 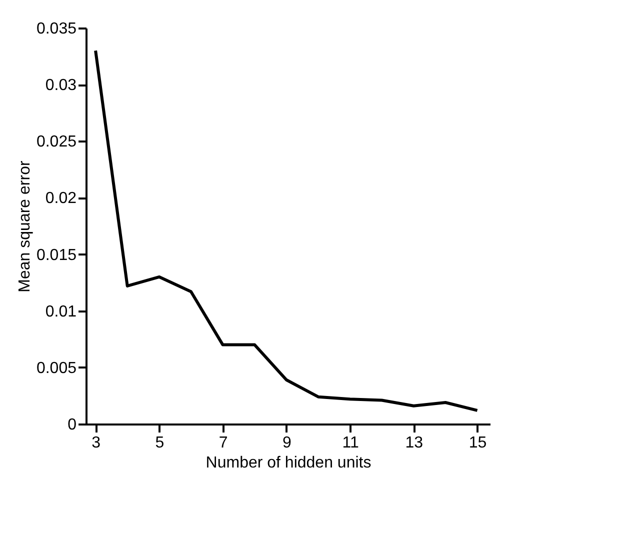 I want to click on x-tick-label: 5, so click(x=159, y=443).